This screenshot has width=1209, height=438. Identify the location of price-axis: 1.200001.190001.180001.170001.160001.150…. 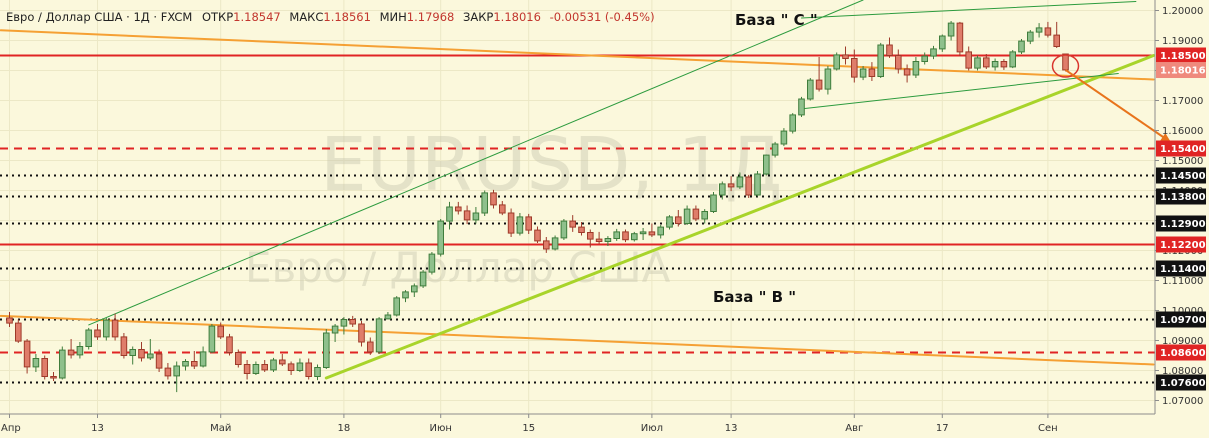
(1180, 206).